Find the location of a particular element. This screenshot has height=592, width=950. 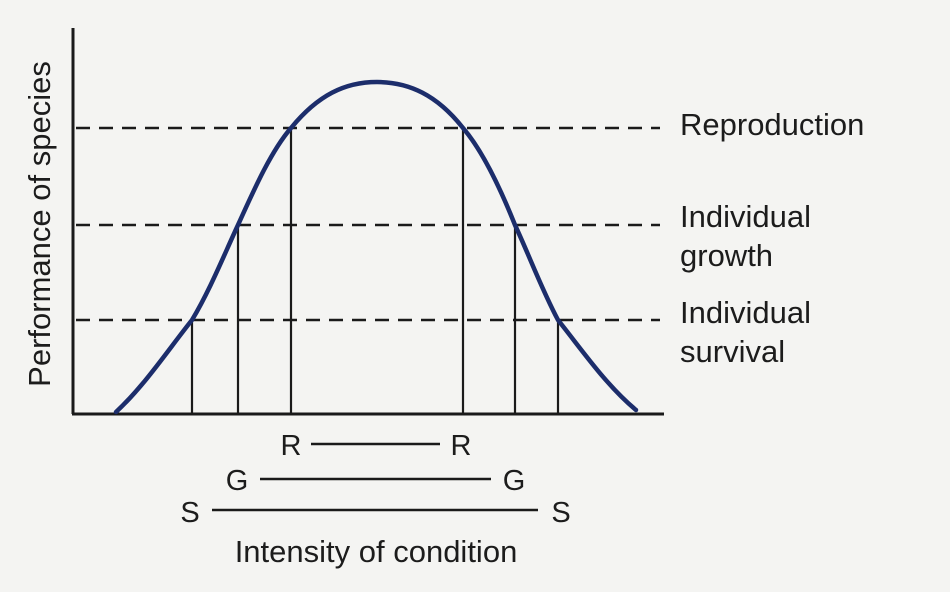

reproduction-range-right-letter: R is located at coordinates (461, 446).